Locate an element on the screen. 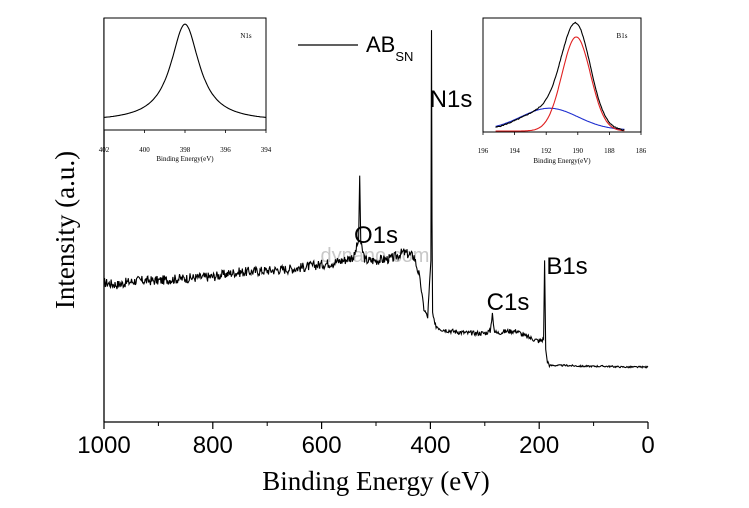 The height and width of the screenshot is (508, 749). peak-label-c1s: C1s is located at coordinates (508, 302).